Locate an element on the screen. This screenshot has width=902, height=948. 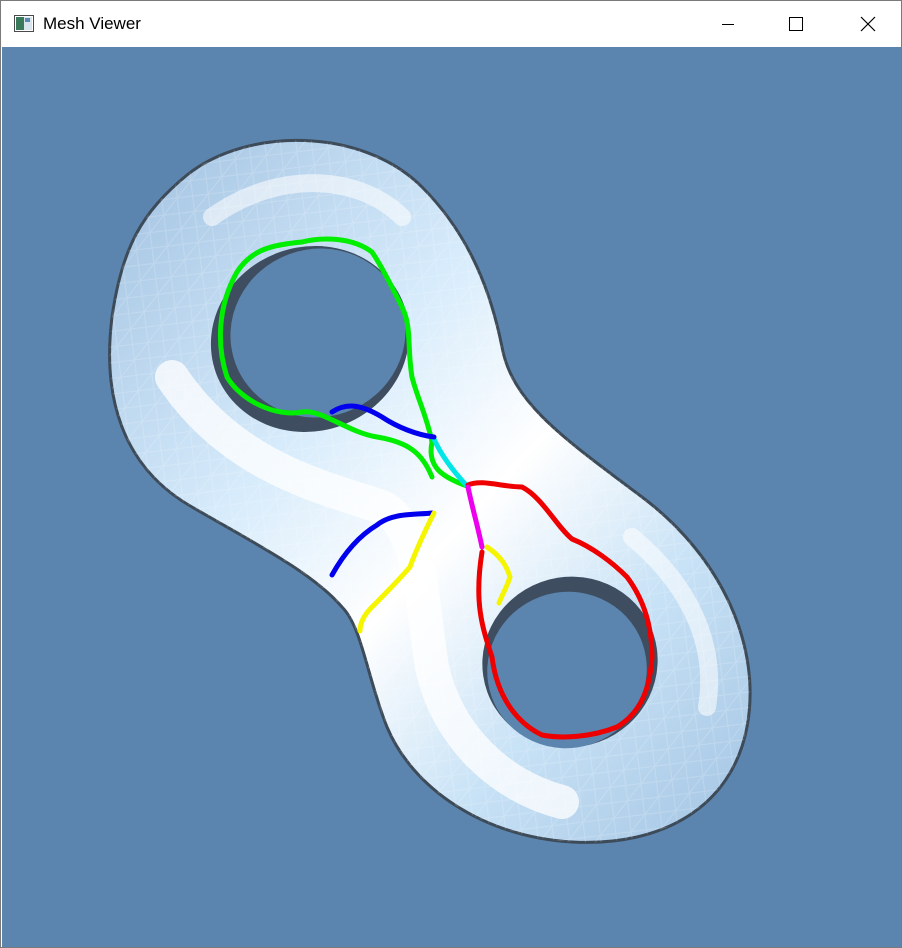
green-loop is located at coordinates (344, 362).